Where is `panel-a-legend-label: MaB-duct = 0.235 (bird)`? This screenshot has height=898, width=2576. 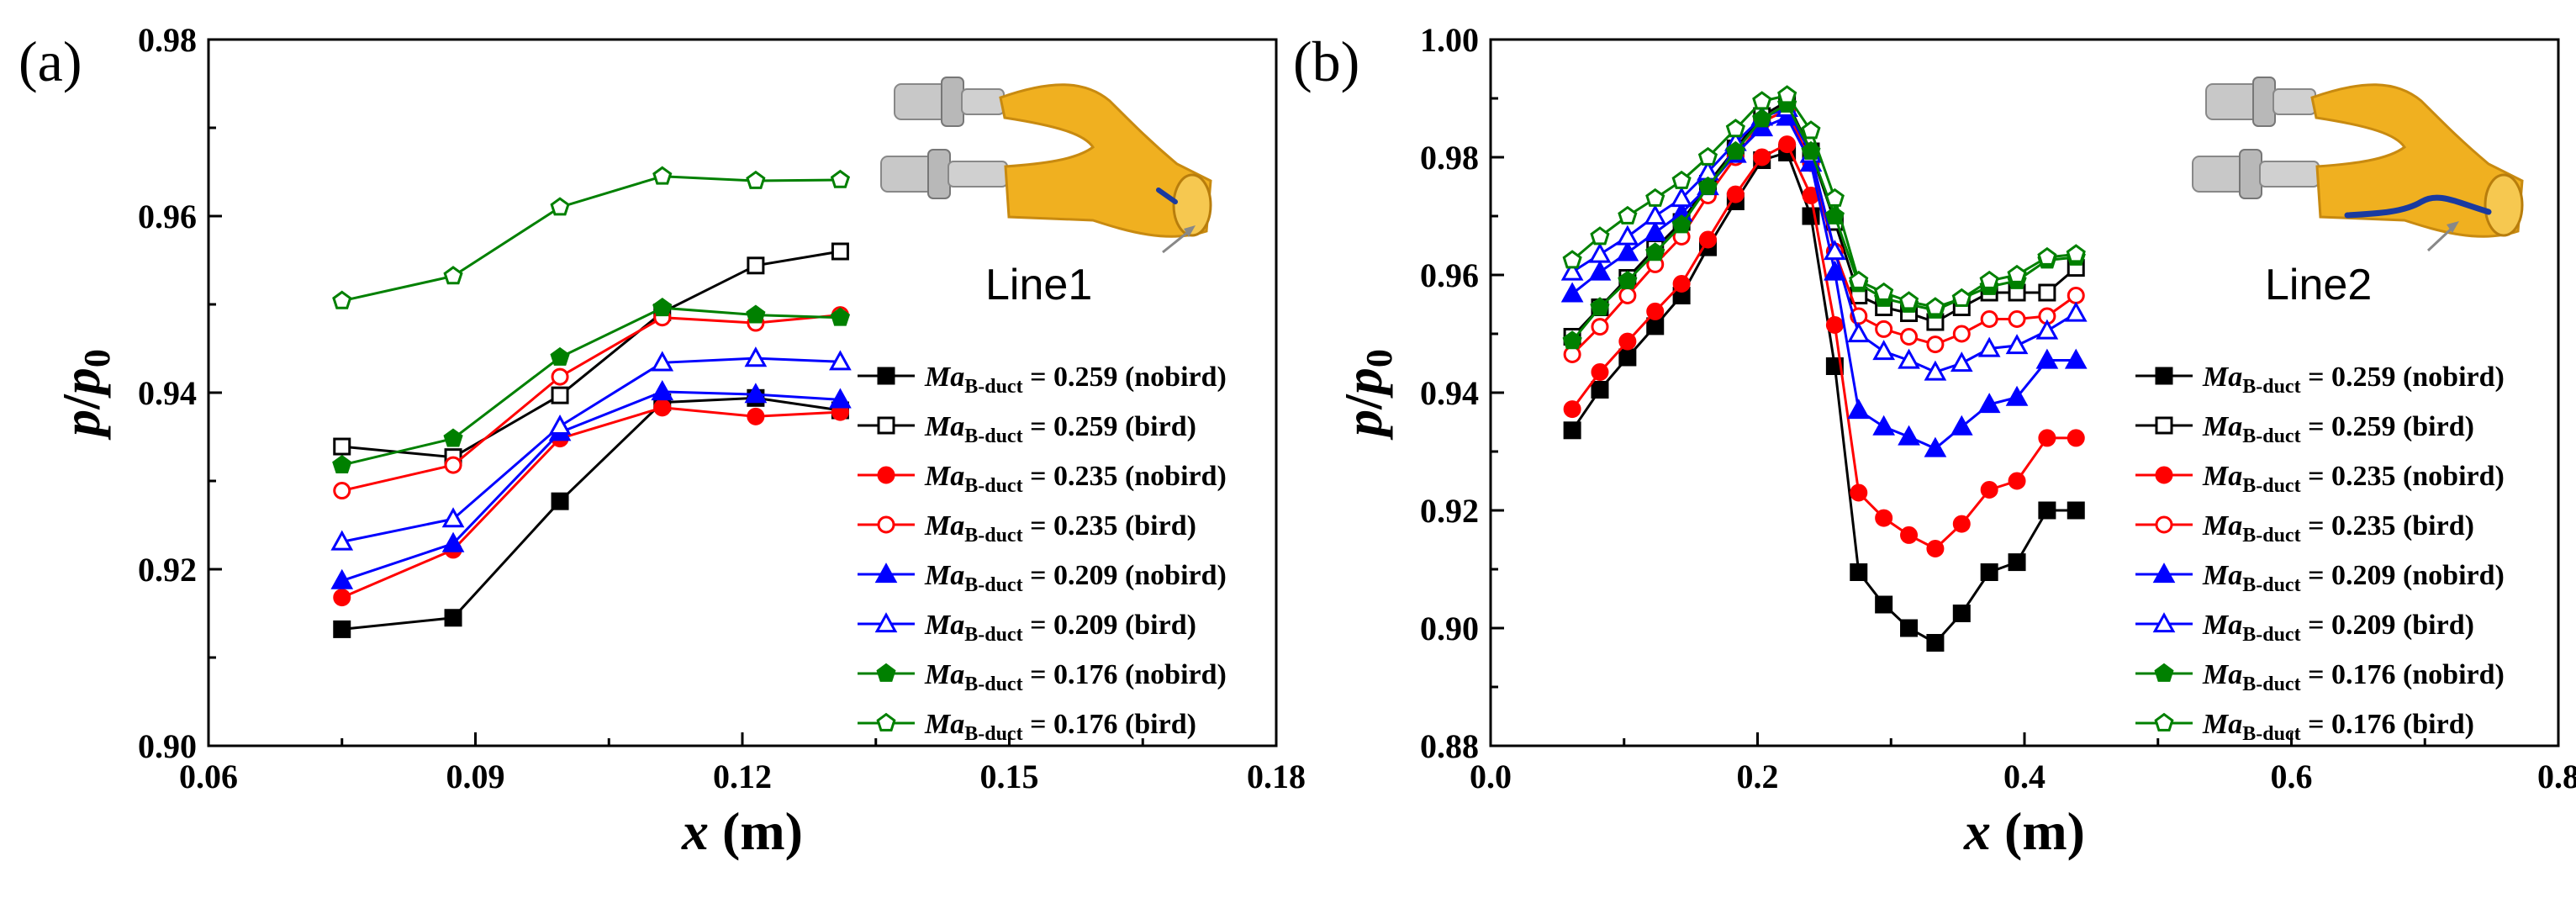 panel-a-legend-label: MaB-duct = 0.235 (bird) is located at coordinates (1060, 528).